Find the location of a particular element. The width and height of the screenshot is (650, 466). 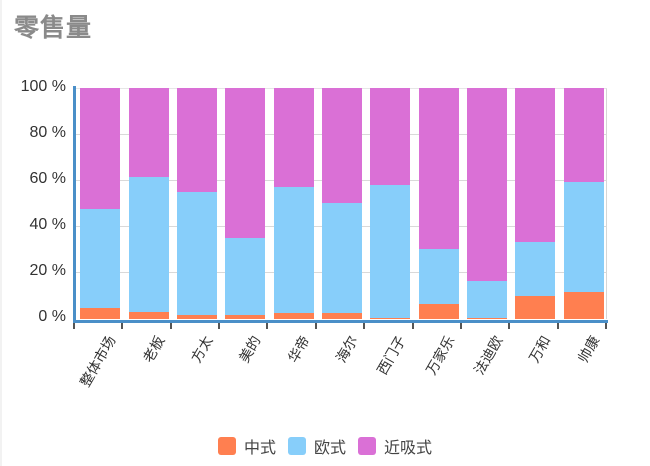

y-tick-label: 80 % is located at coordinates (47, 132).